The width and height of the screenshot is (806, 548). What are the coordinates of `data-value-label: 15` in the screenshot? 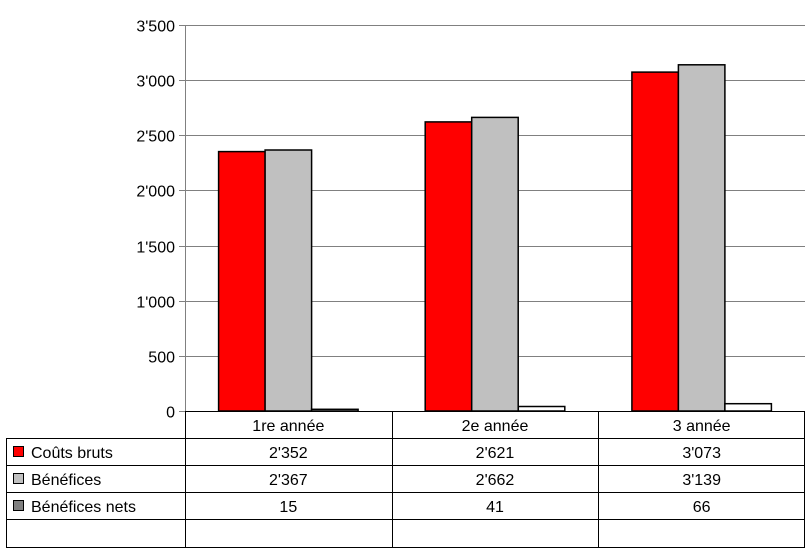 It's located at (288, 507).